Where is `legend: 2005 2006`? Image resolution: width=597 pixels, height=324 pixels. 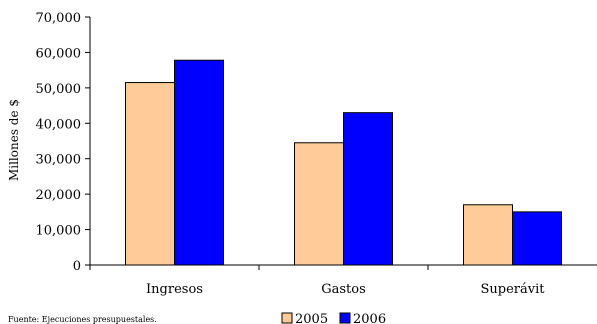
legend: 2005 2006 is located at coordinates (333, 318).